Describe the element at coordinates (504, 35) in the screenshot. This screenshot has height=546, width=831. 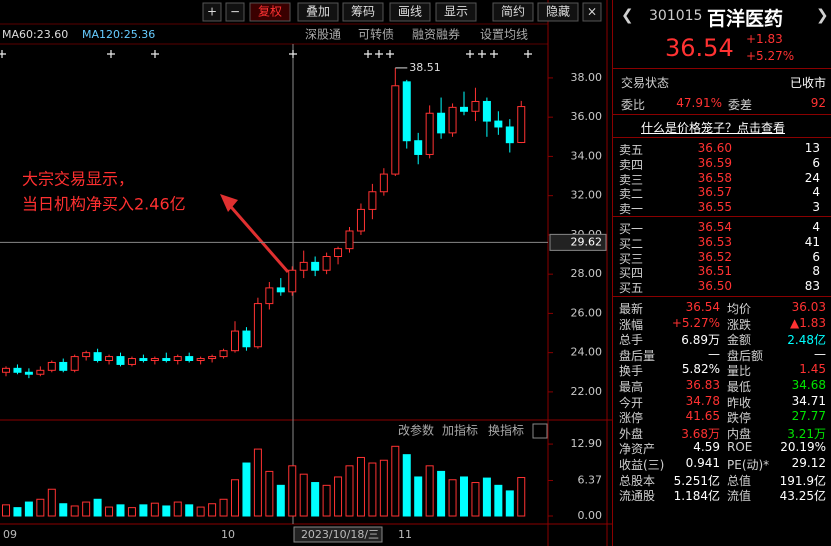
I see `tab: 设置均线` at that location.